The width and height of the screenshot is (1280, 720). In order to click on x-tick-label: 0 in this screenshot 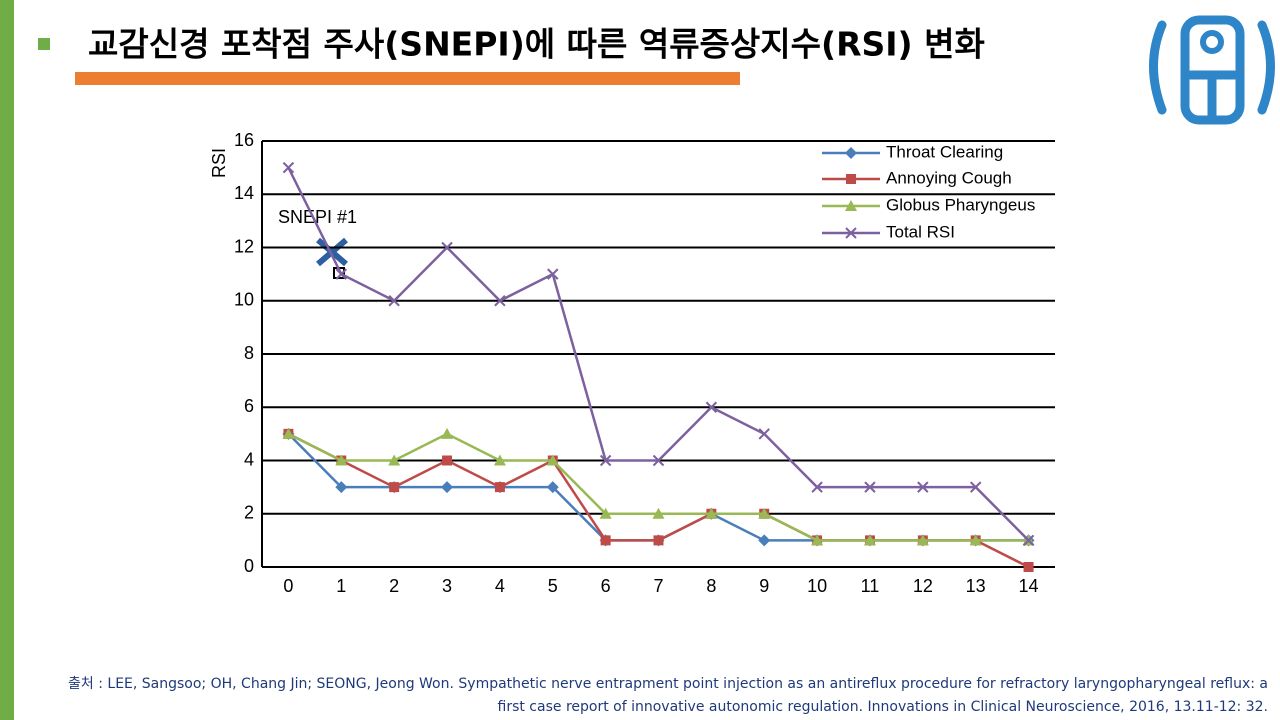, I will do `click(288, 586)`.